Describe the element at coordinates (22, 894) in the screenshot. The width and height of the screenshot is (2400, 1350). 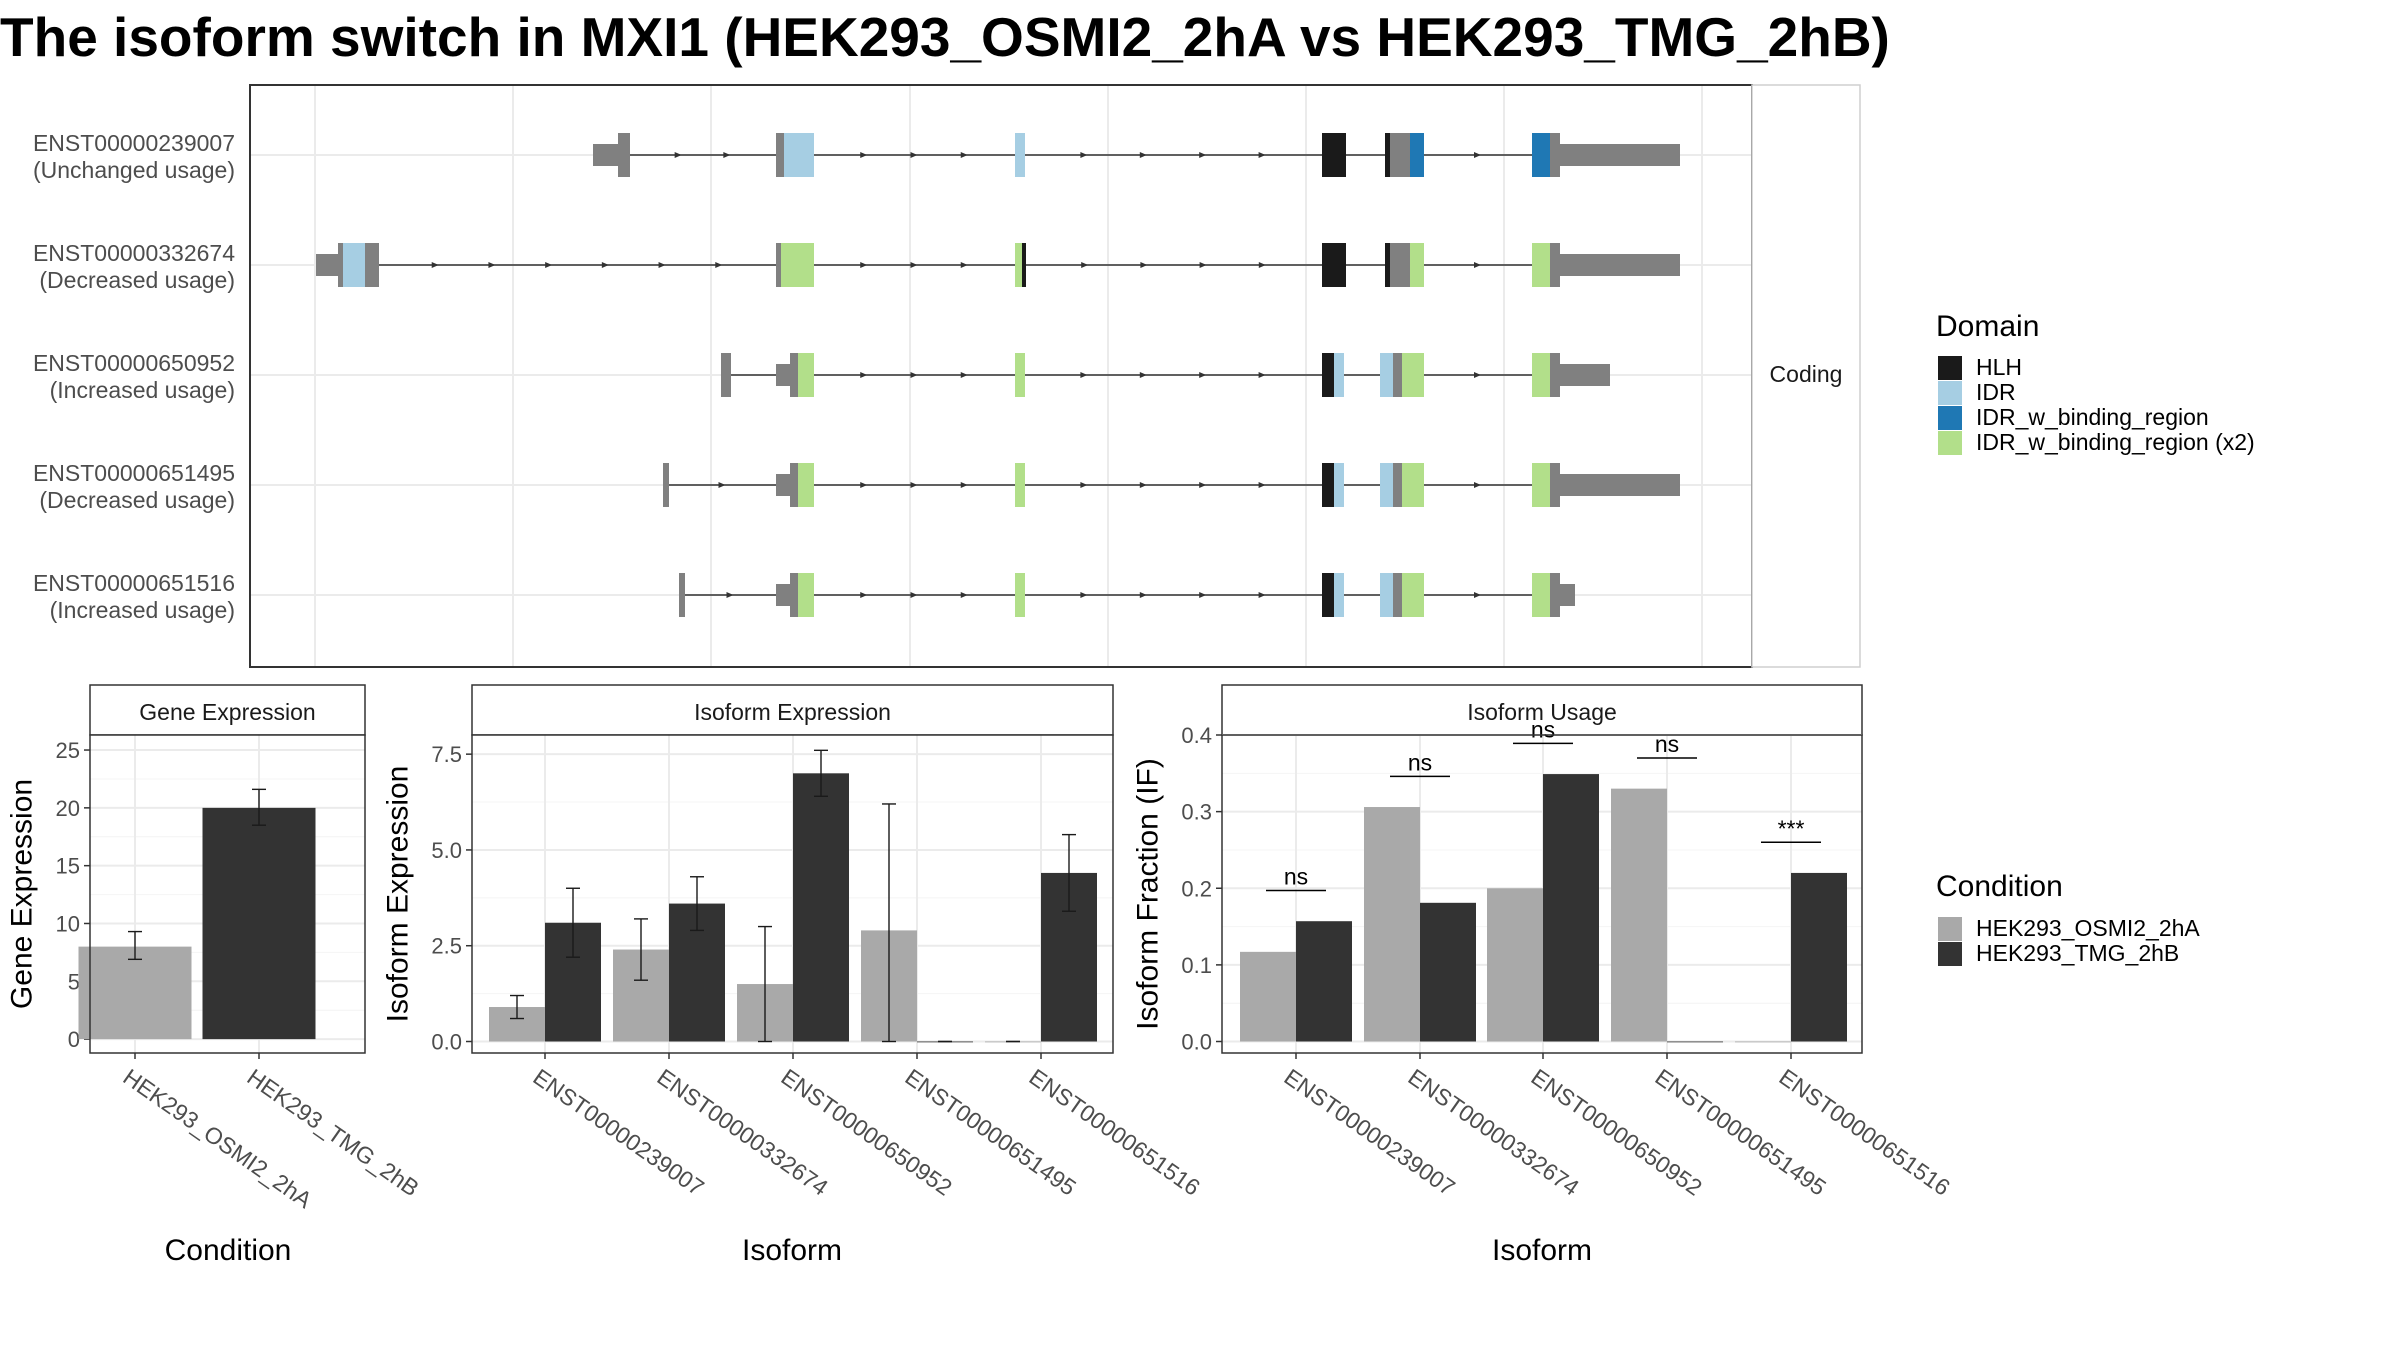
I see `y-axis-title: Gene Expression` at that location.